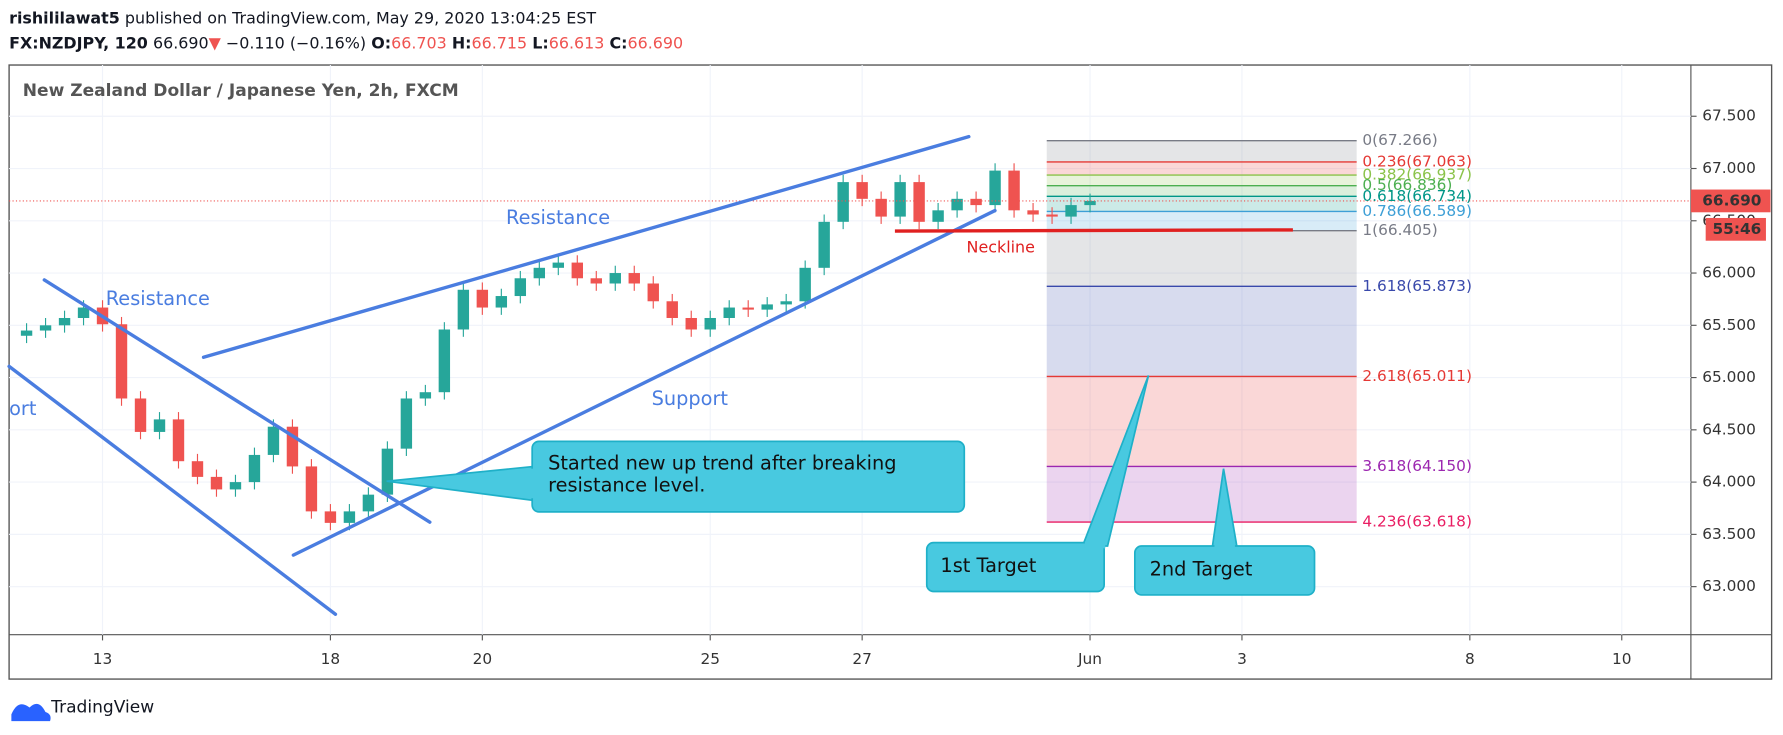 Image resolution: width=1783 pixels, height=735 pixels. What do you see at coordinates (181, 42) in the screenshot?
I see `last: 66.690` at bounding box center [181, 42].